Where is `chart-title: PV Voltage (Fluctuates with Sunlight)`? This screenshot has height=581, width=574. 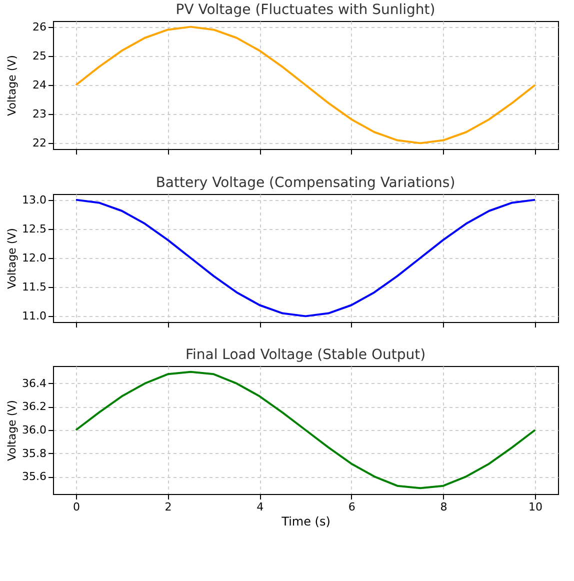
chart-title: PV Voltage (Fluctuates with Sunlight) is located at coordinates (306, 10).